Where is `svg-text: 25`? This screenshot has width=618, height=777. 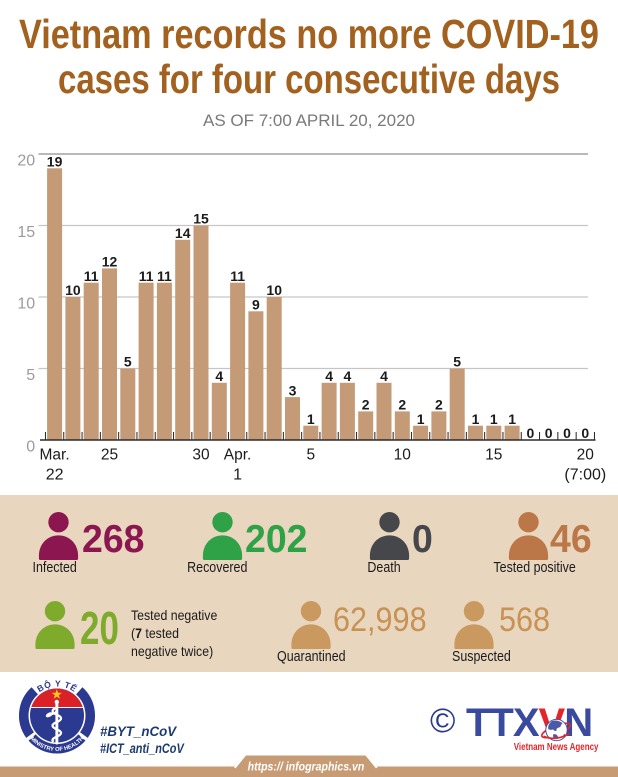
svg-text: 25 is located at coordinates (109, 455).